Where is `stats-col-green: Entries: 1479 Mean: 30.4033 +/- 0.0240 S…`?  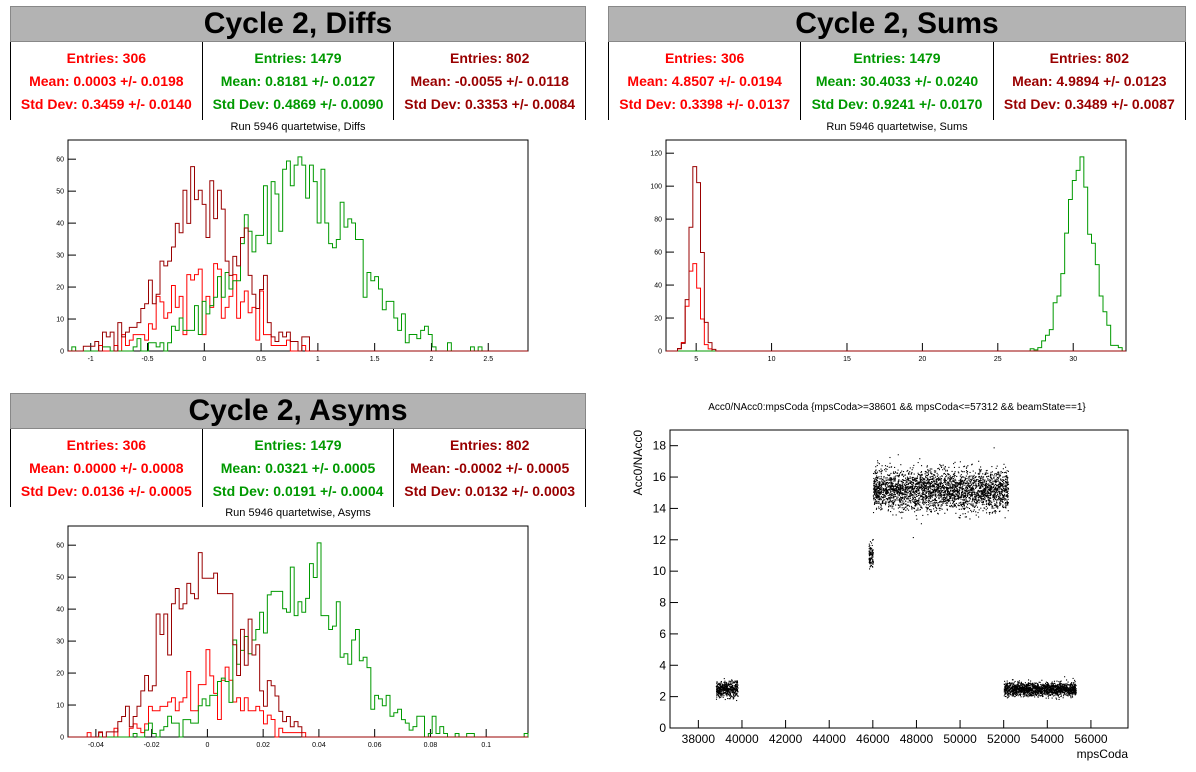 stats-col-green: Entries: 1479 Mean: 30.4033 +/- 0.0240 S… is located at coordinates (897, 81).